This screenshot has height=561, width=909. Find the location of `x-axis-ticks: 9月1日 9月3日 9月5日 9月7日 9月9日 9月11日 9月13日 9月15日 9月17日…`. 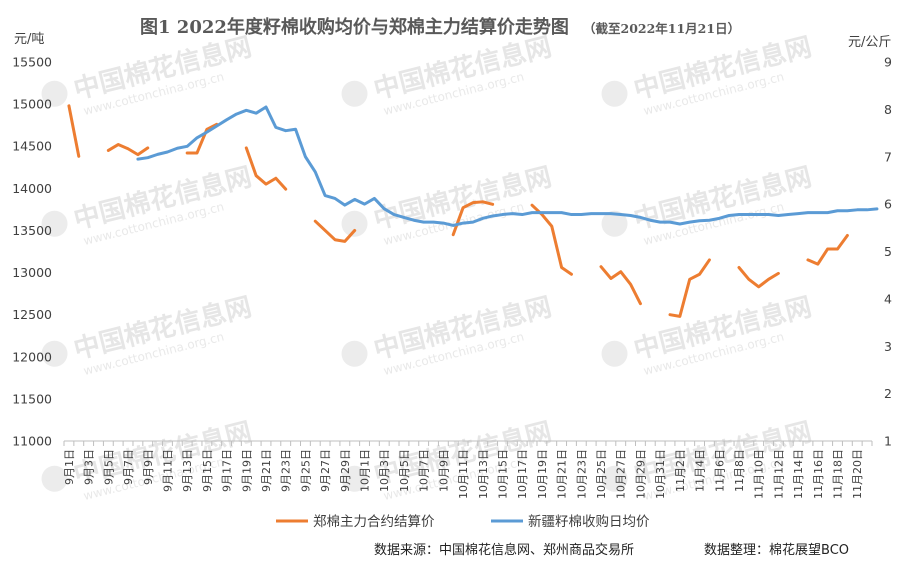

x-axis-ticks: 9月1日 9月3日 9月5日 9月7日 9月9日 9月11日 9月13日 9月15日 9月17日… is located at coordinates (463, 474).